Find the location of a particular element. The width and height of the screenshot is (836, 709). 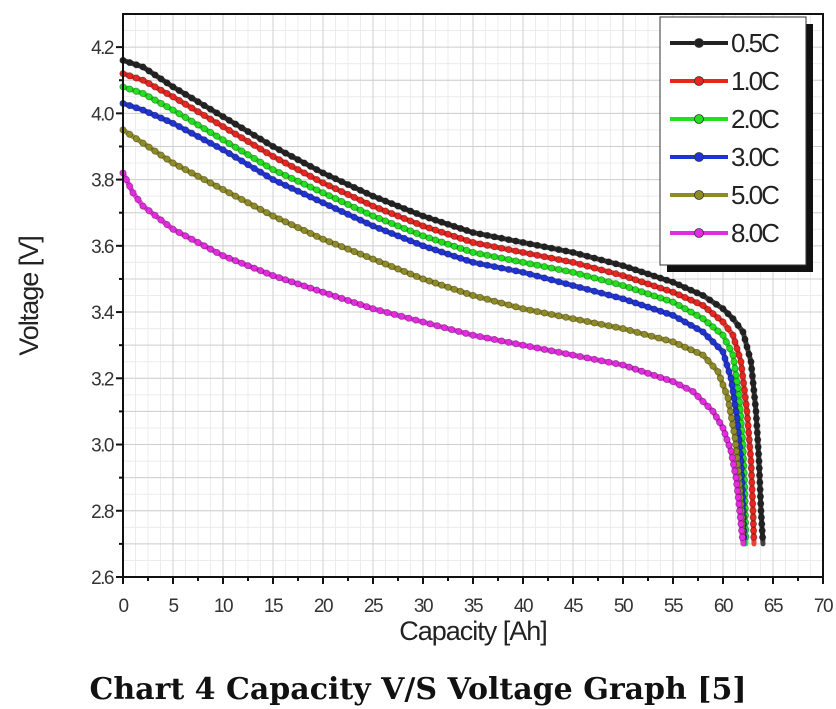

x-tick-label: 15 is located at coordinates (273, 606).